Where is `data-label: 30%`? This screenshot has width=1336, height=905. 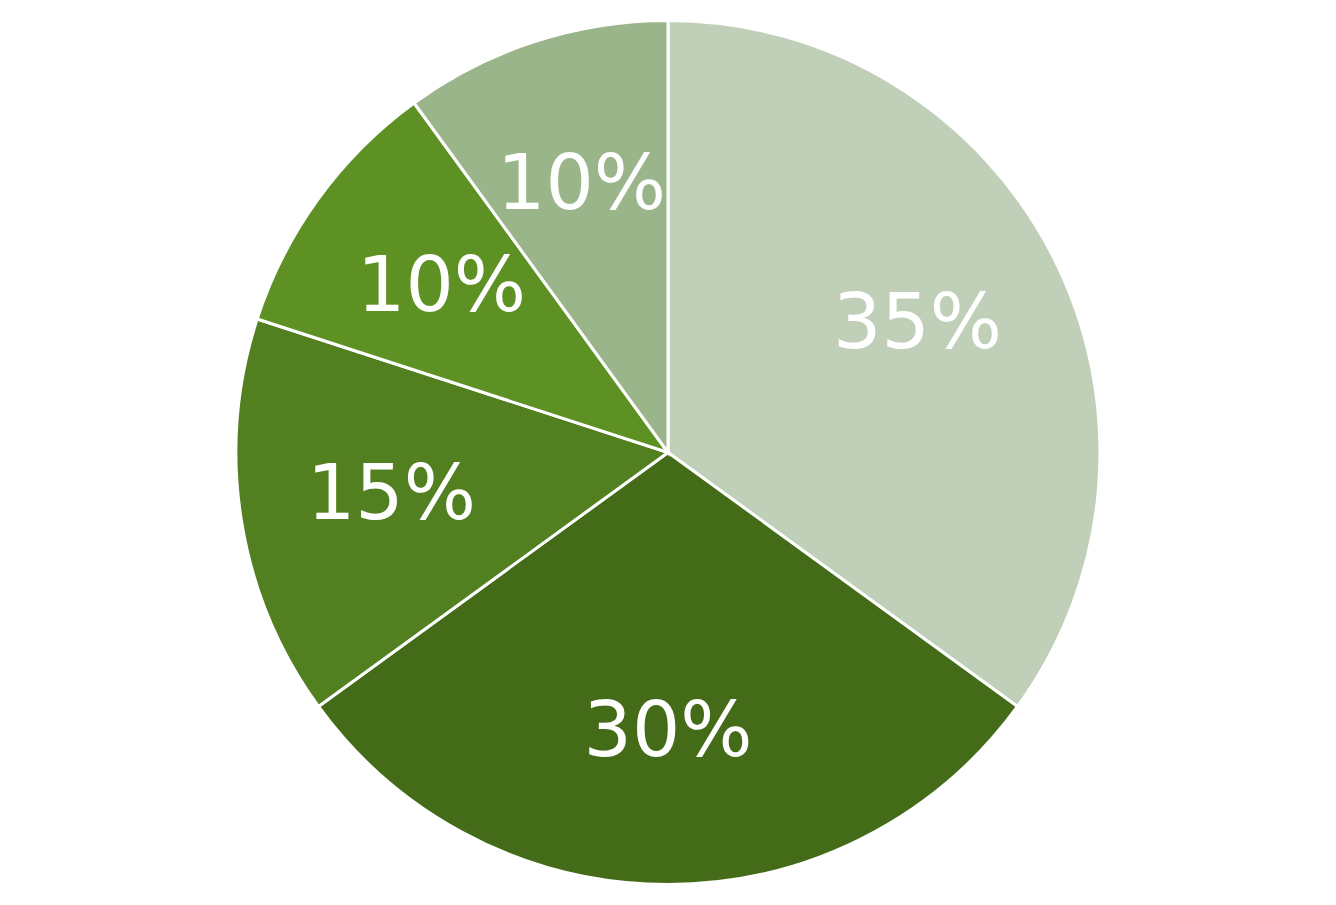 data-label: 30% is located at coordinates (668, 729).